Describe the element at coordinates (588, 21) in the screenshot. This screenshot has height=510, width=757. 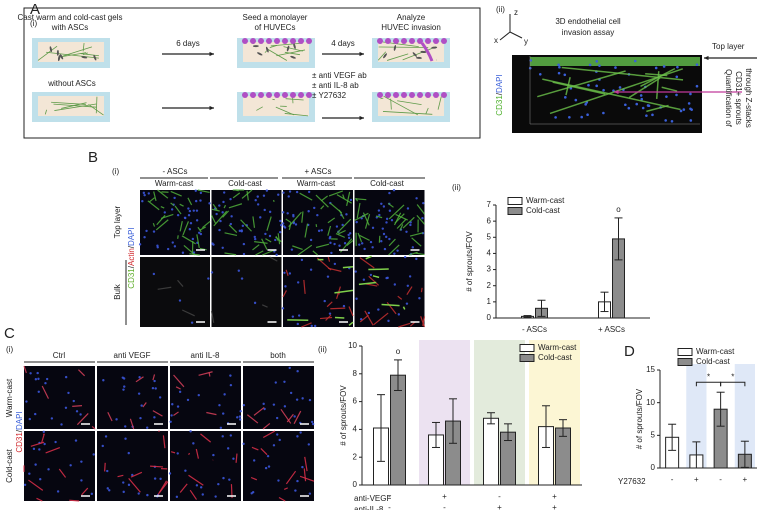
I see `label: 3D endothelial cell` at that location.